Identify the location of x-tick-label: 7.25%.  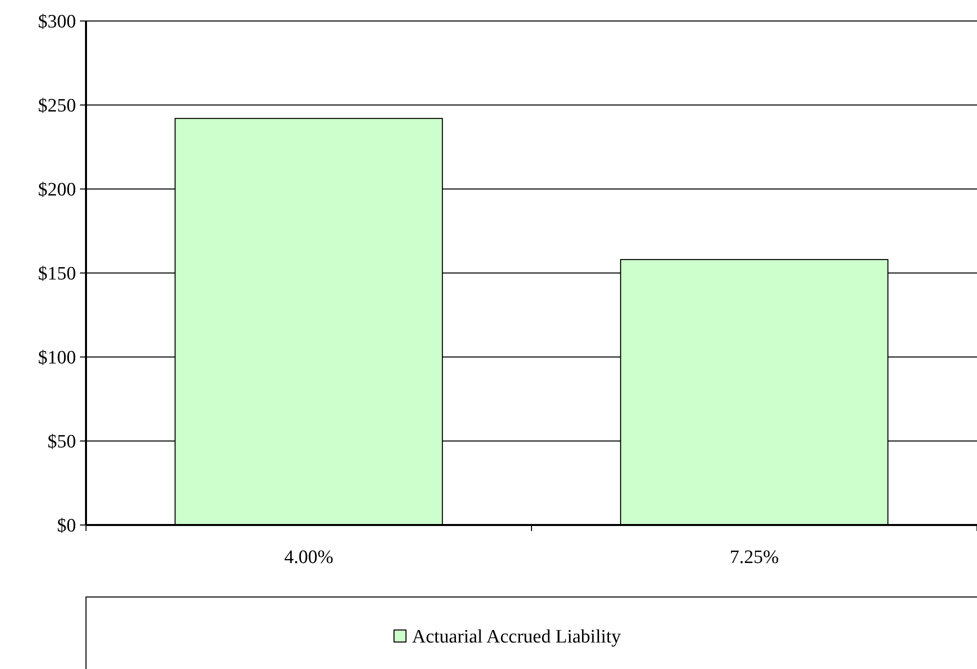
(754, 557).